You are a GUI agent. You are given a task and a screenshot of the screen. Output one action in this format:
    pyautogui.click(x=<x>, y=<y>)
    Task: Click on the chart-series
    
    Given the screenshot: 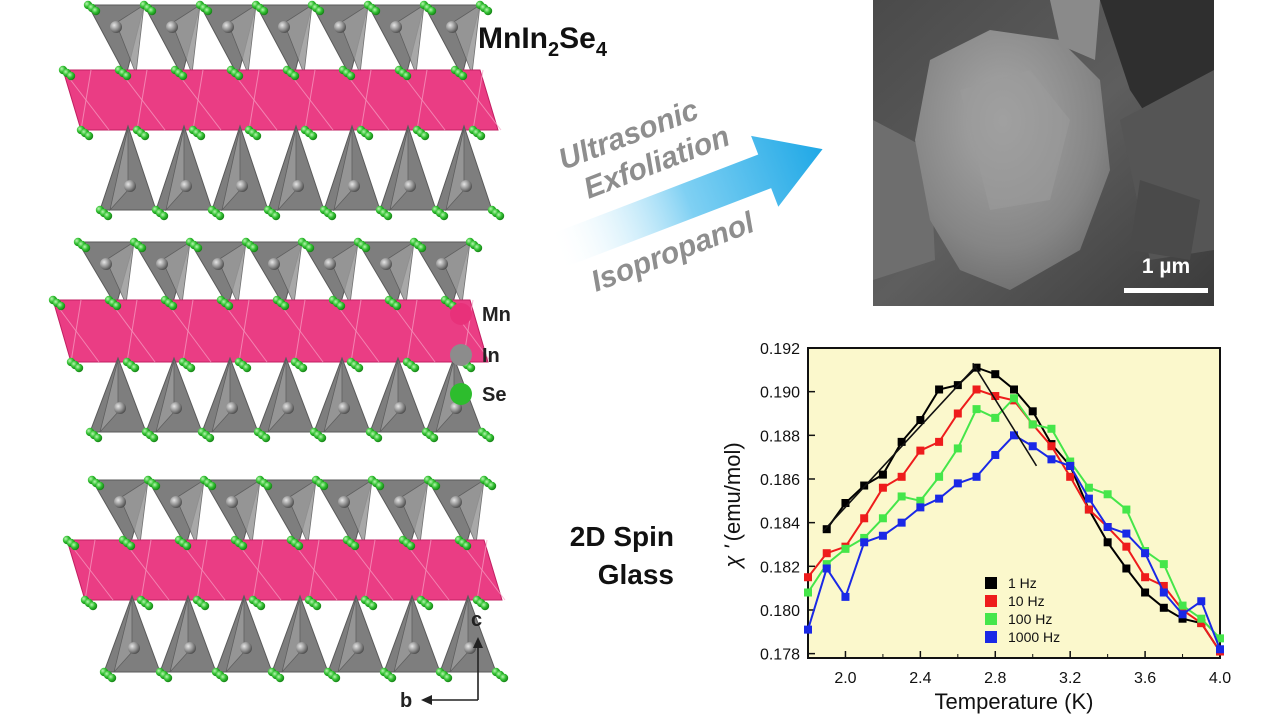 What is the action you would take?
    pyautogui.click(x=1014, y=509)
    